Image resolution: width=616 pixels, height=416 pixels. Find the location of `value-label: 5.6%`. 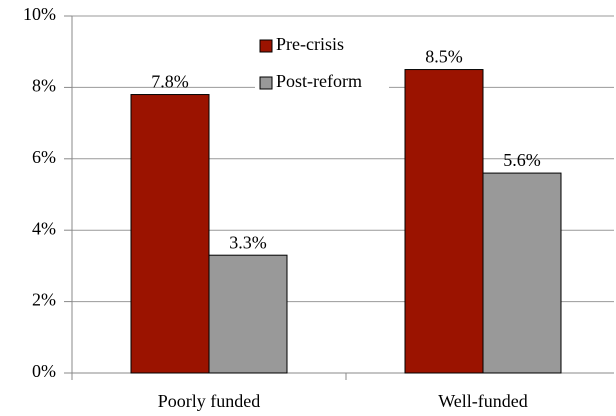

value-label: 5.6% is located at coordinates (522, 160).